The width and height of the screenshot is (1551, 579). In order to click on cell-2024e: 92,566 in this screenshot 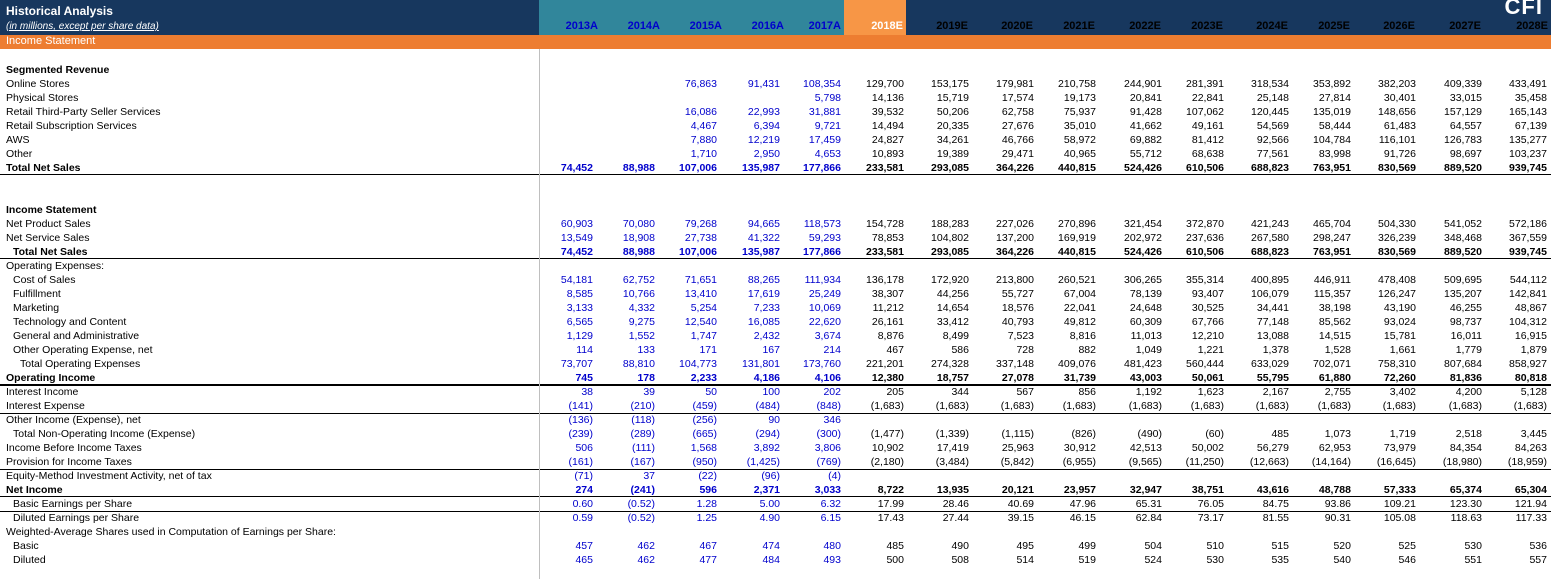, I will do `click(1272, 140)`.